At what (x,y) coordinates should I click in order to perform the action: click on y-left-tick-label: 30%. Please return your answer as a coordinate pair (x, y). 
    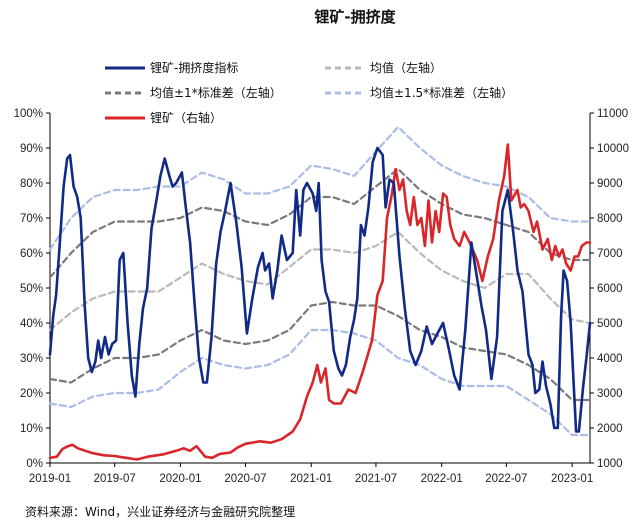
    Looking at the image, I should click on (31, 359).